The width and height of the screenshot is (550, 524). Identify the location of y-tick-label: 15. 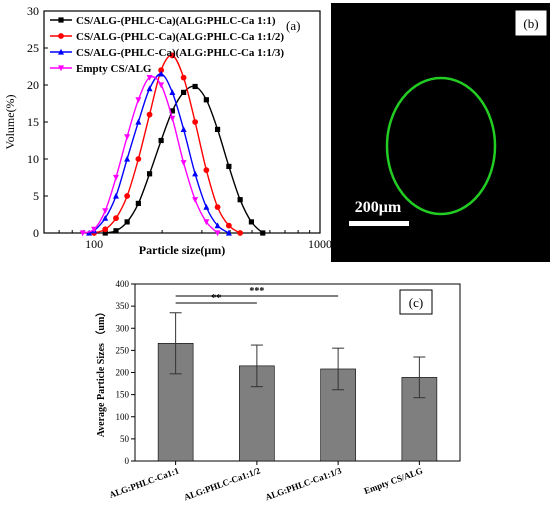
(33, 122).